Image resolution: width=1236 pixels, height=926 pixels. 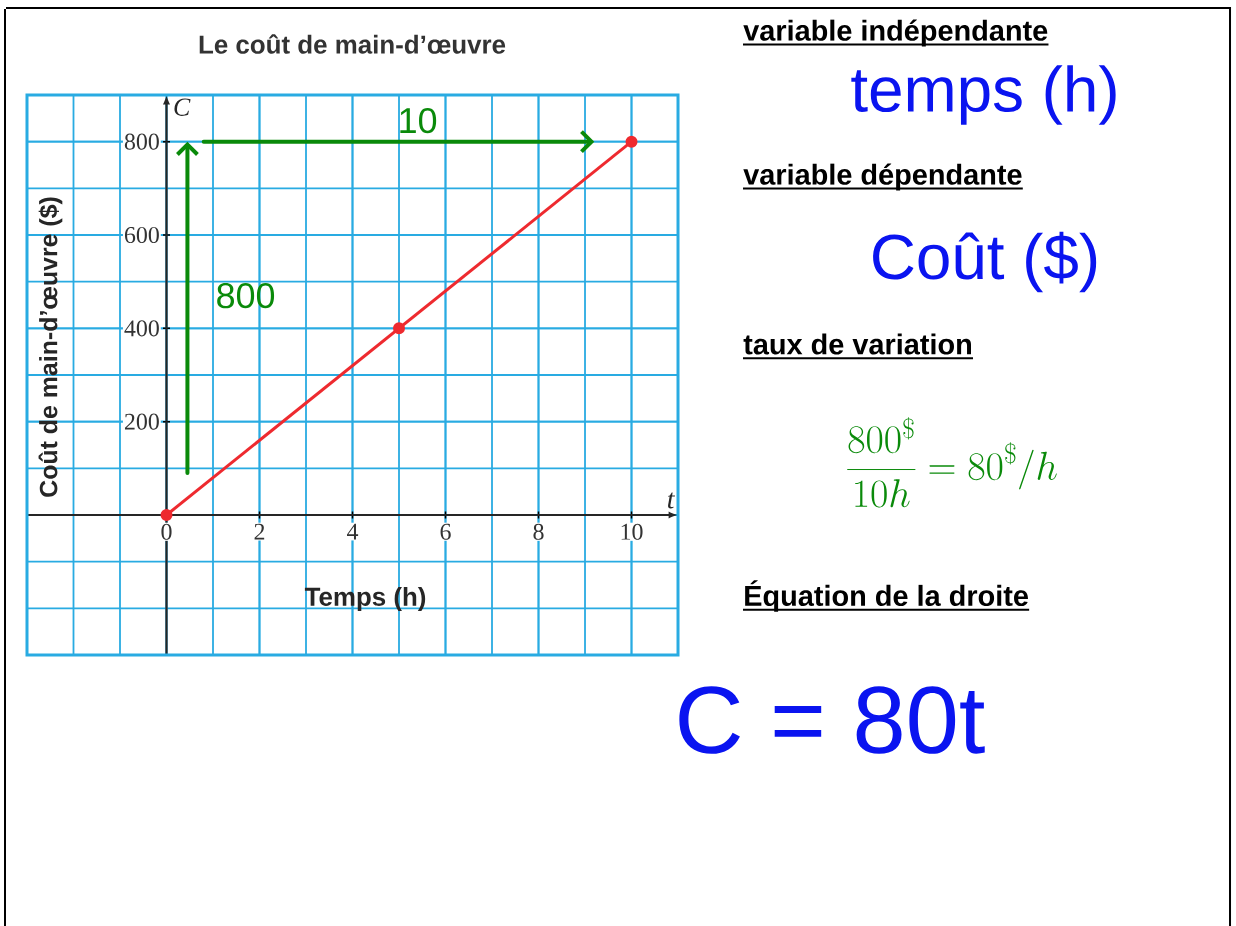 I want to click on text: temps (h), so click(x=983, y=95).